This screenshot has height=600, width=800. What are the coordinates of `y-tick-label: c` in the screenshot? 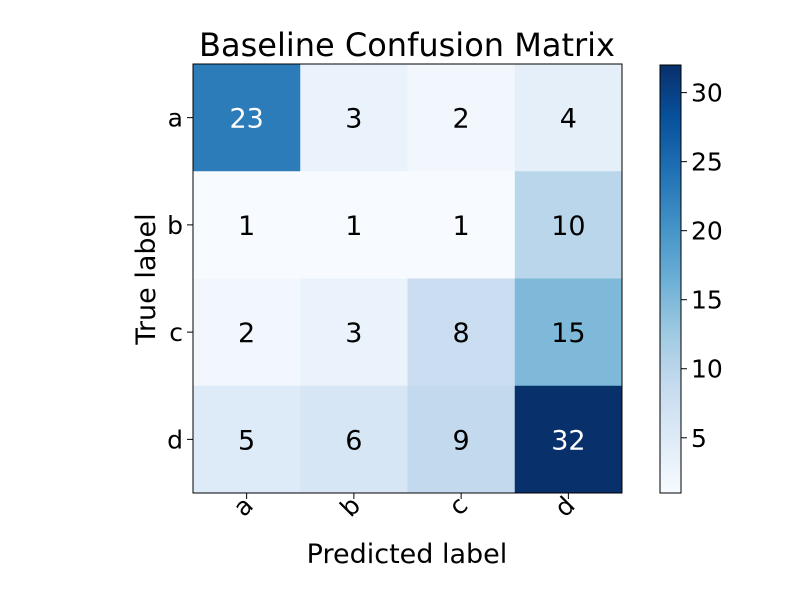 It's located at (176, 332).